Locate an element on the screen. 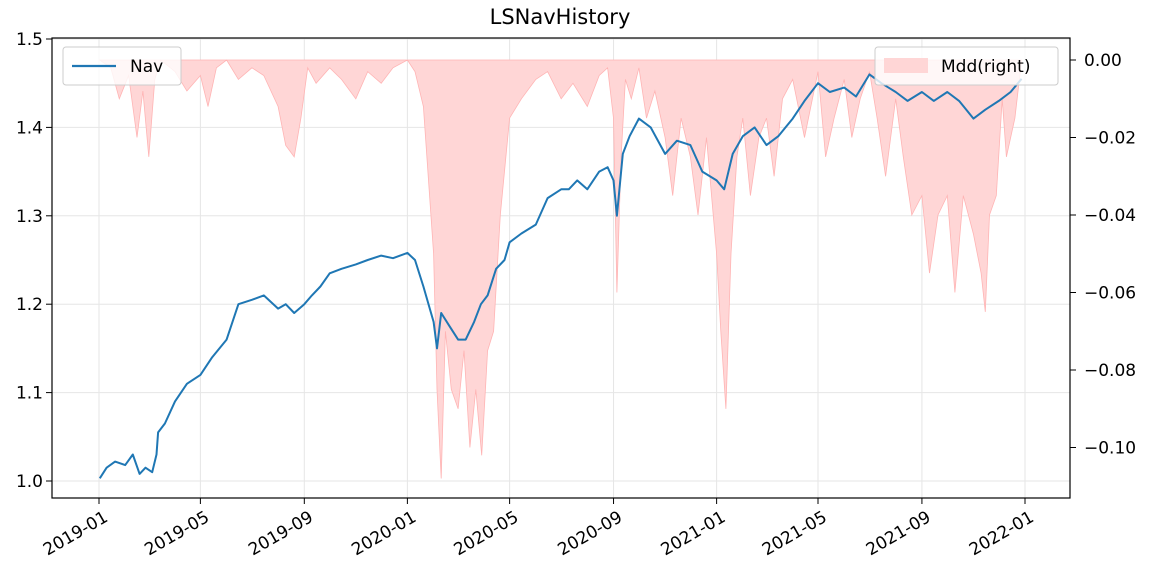 The height and width of the screenshot is (586, 1157). x-tick-label: 2021-09 is located at coordinates (899, 533).